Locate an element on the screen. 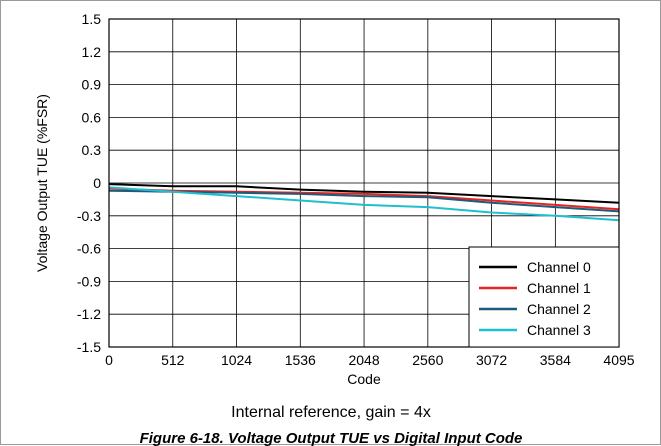  legend-label-channel-0: Channel 0 is located at coordinates (559, 267).